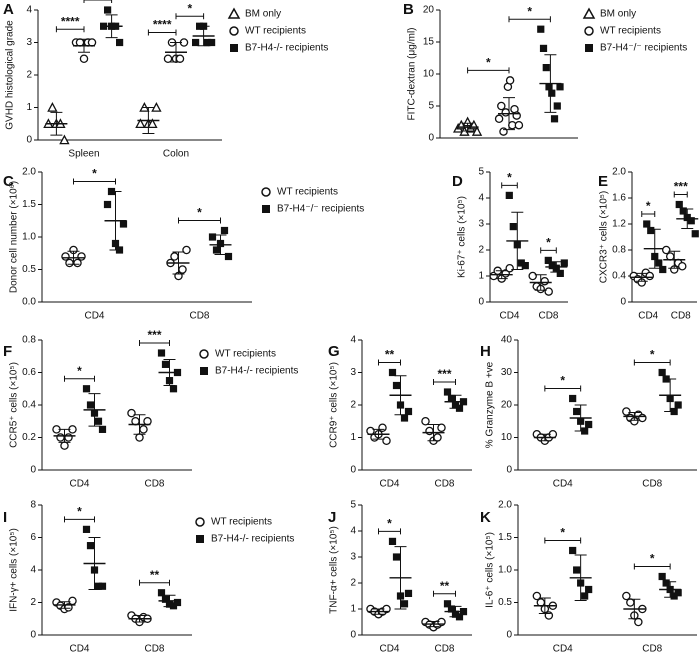 The height and width of the screenshot is (661, 700). I want to click on y-tick-label: 6, so click(33, 537).